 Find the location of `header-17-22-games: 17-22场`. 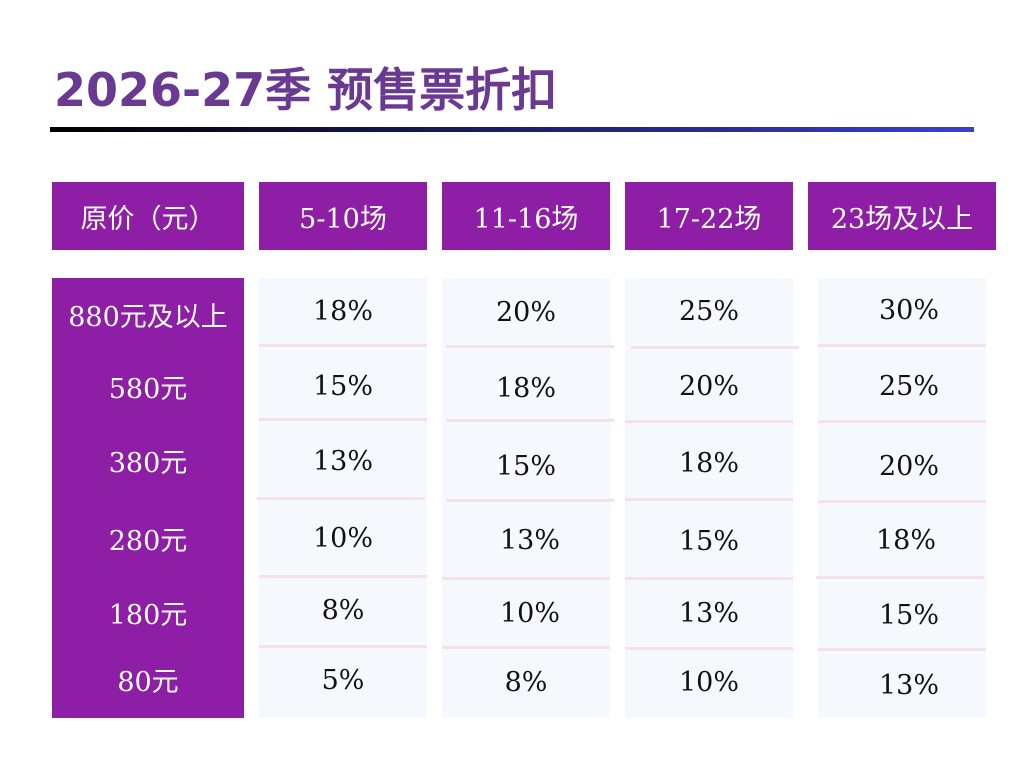

header-17-22-games: 17-22场 is located at coordinates (709, 216).